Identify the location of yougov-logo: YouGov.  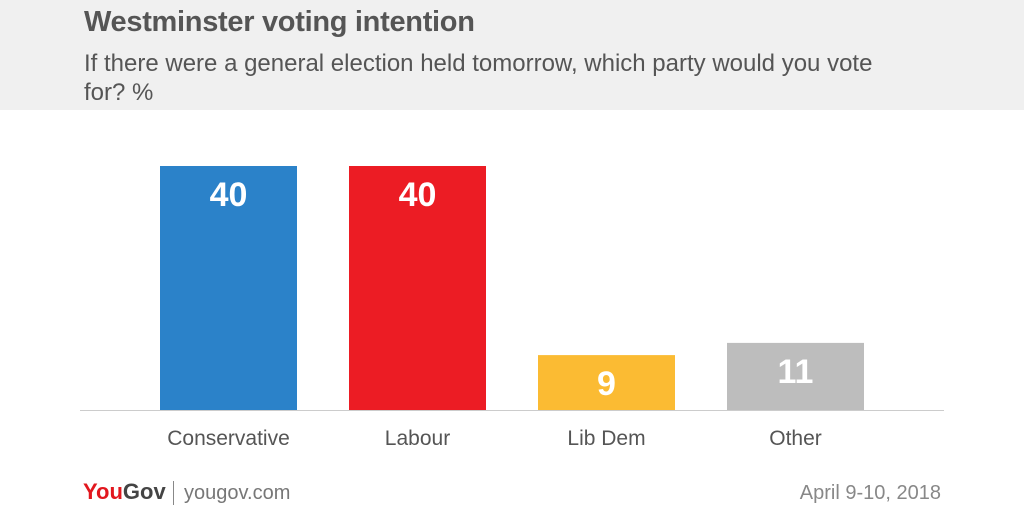
(124, 492).